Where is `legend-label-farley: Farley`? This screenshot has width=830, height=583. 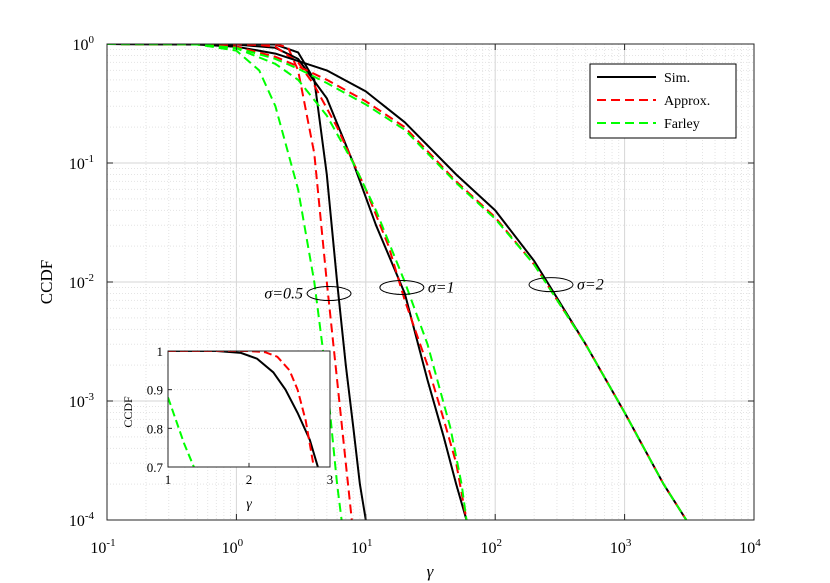 legend-label-farley: Farley is located at coordinates (682, 124).